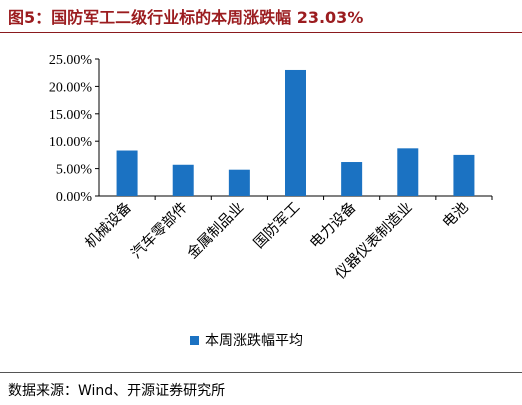 This screenshot has width=522, height=405. Describe the element at coordinates (194, 340) in the screenshot. I see `legend-swatch` at that location.